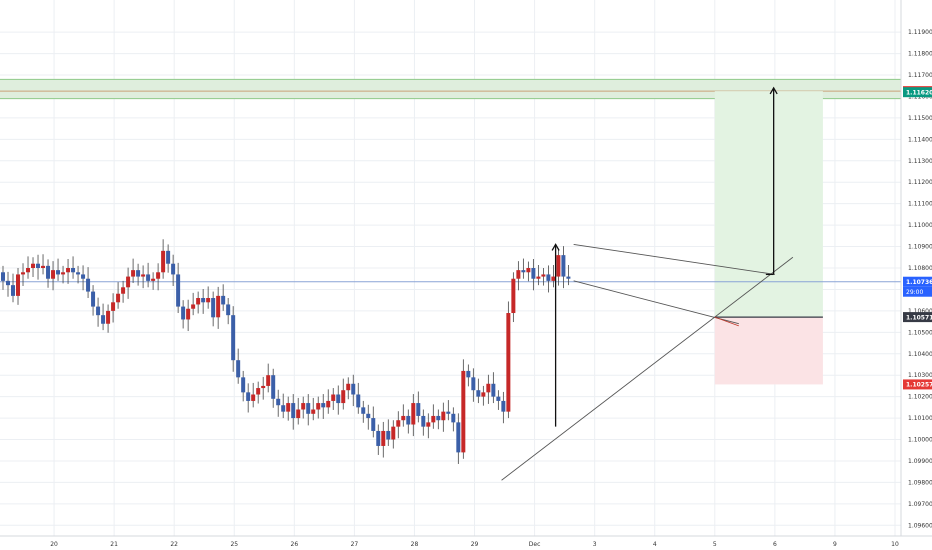 This screenshot has height=550, width=932. I want to click on x-tick-label: 29, so click(475, 544).